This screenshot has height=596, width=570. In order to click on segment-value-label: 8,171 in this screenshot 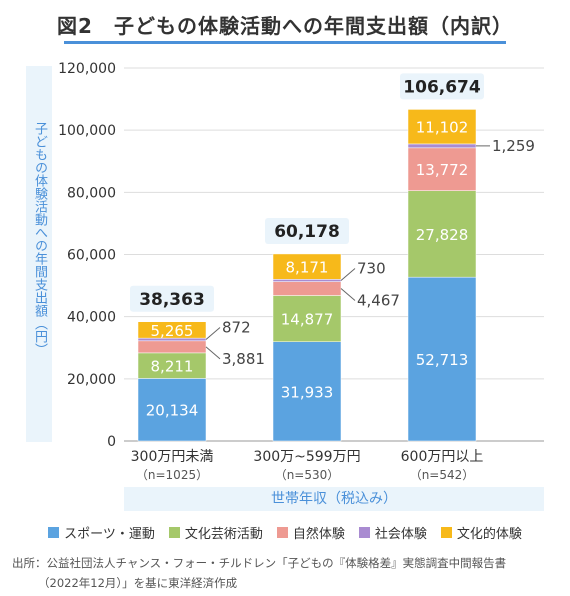, I will do `click(307, 268)`.